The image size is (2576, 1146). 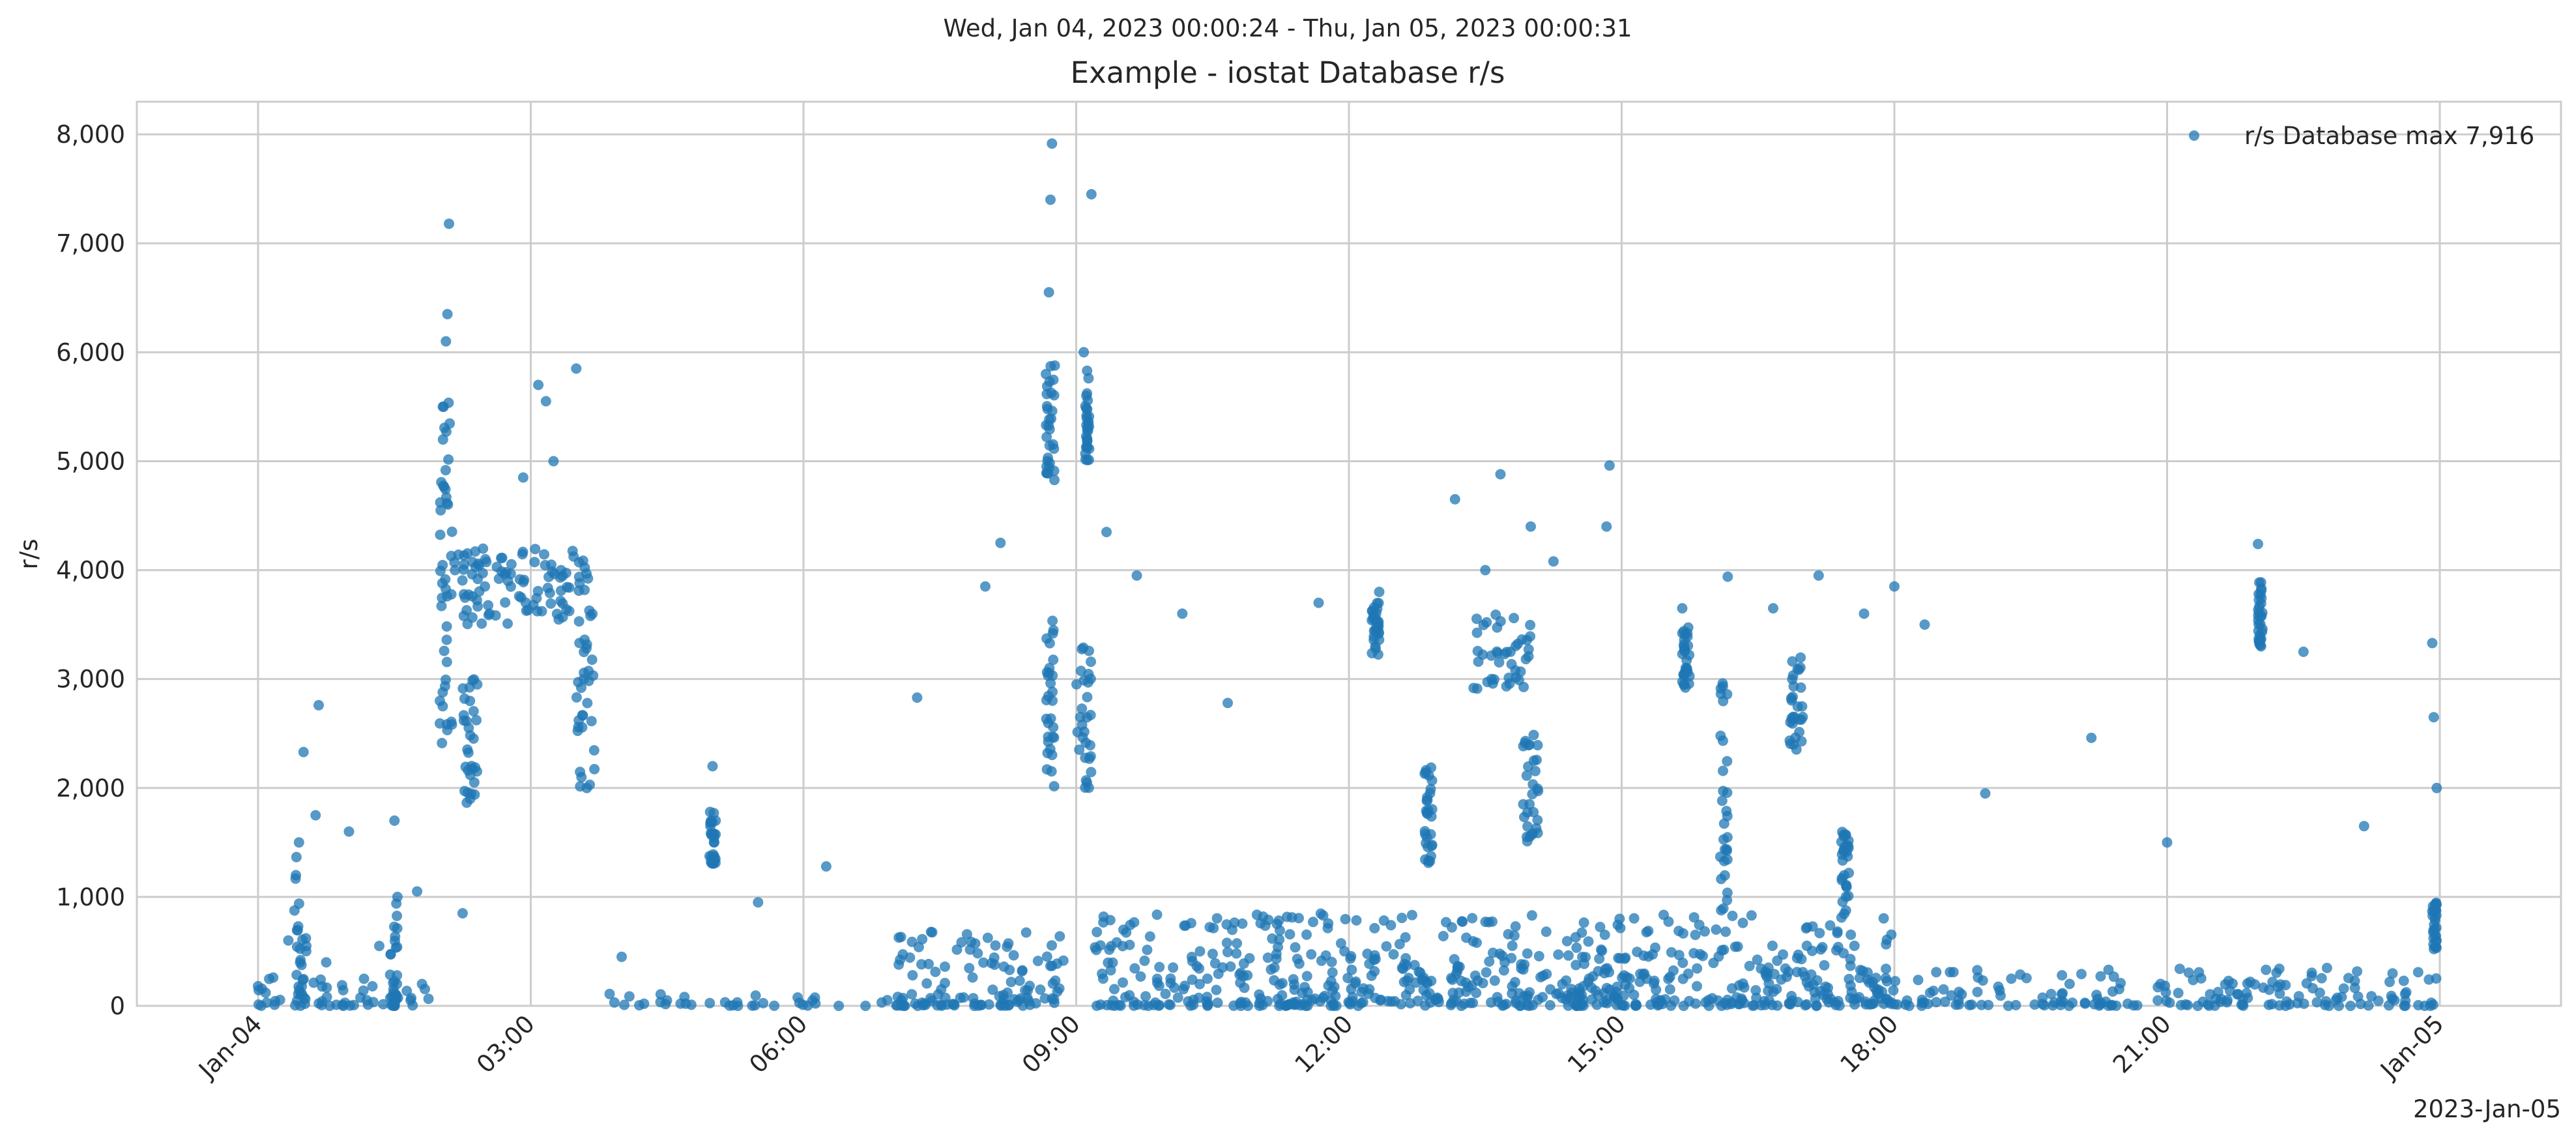 What do you see at coordinates (300, 931) in the screenshot?
I see `point-cloud` at bounding box center [300, 931].